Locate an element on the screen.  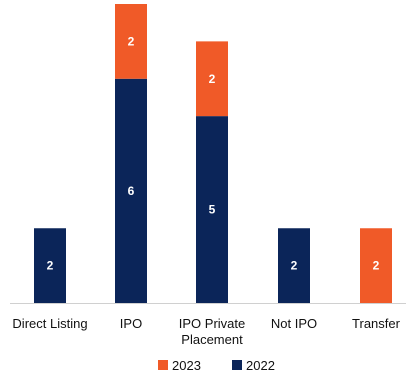
data-label-direct-listing-2022: 2 is located at coordinates (50, 266).